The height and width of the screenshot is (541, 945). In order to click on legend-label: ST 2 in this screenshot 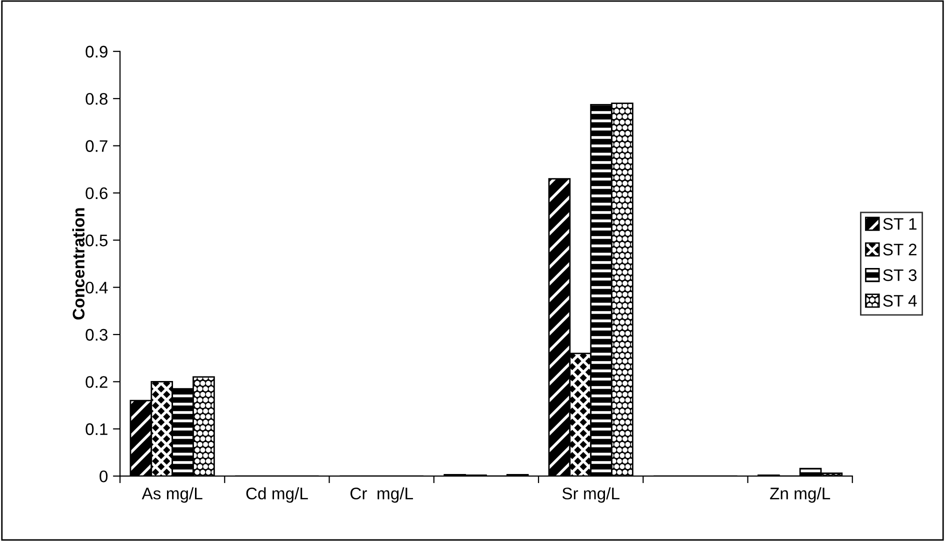, I will do `click(899, 250)`.